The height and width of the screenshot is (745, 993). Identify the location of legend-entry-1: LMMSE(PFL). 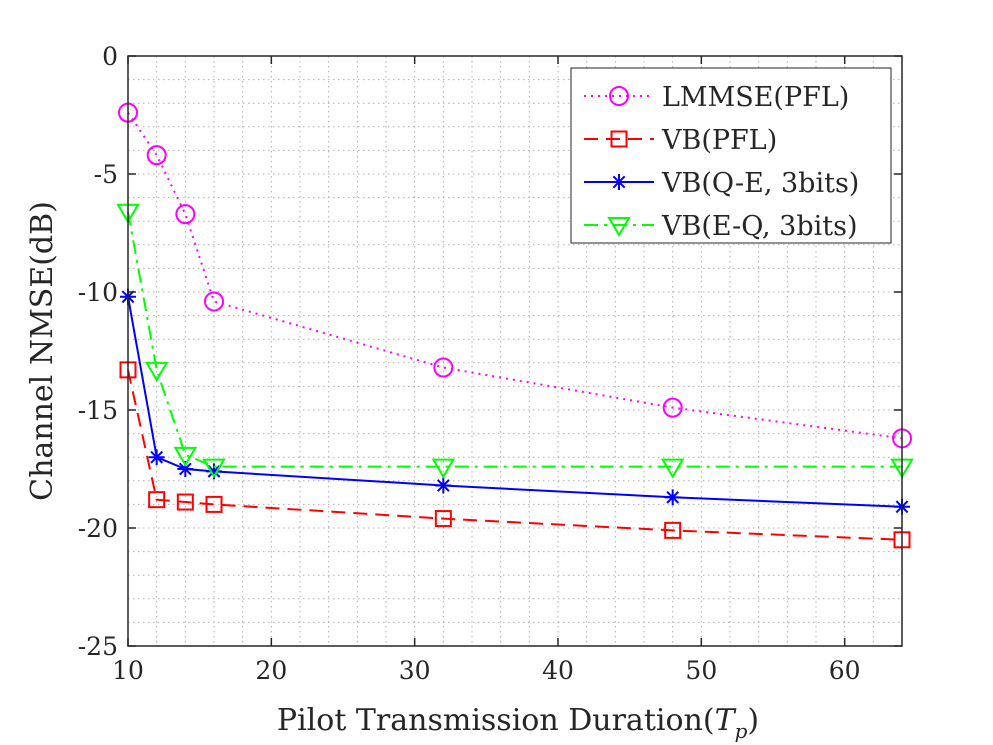
(716, 97).